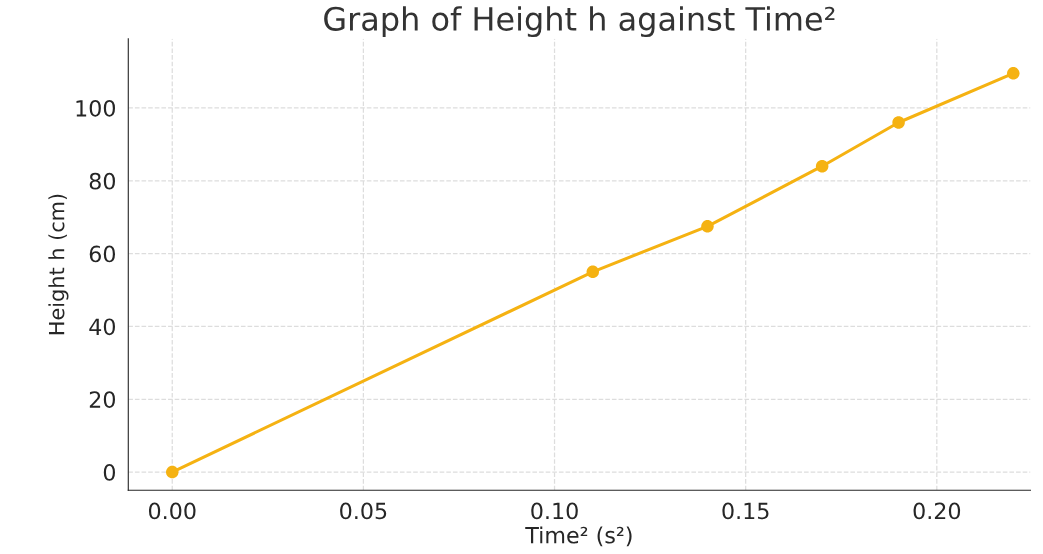  I want to click on y-tick-label: 80, so click(102, 181).